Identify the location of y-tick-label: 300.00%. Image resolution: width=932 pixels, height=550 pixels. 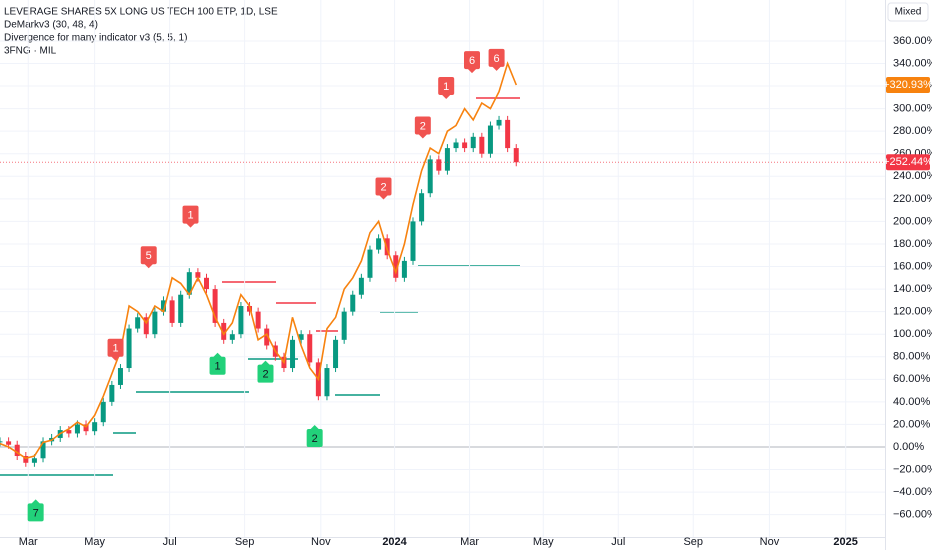
(912, 109).